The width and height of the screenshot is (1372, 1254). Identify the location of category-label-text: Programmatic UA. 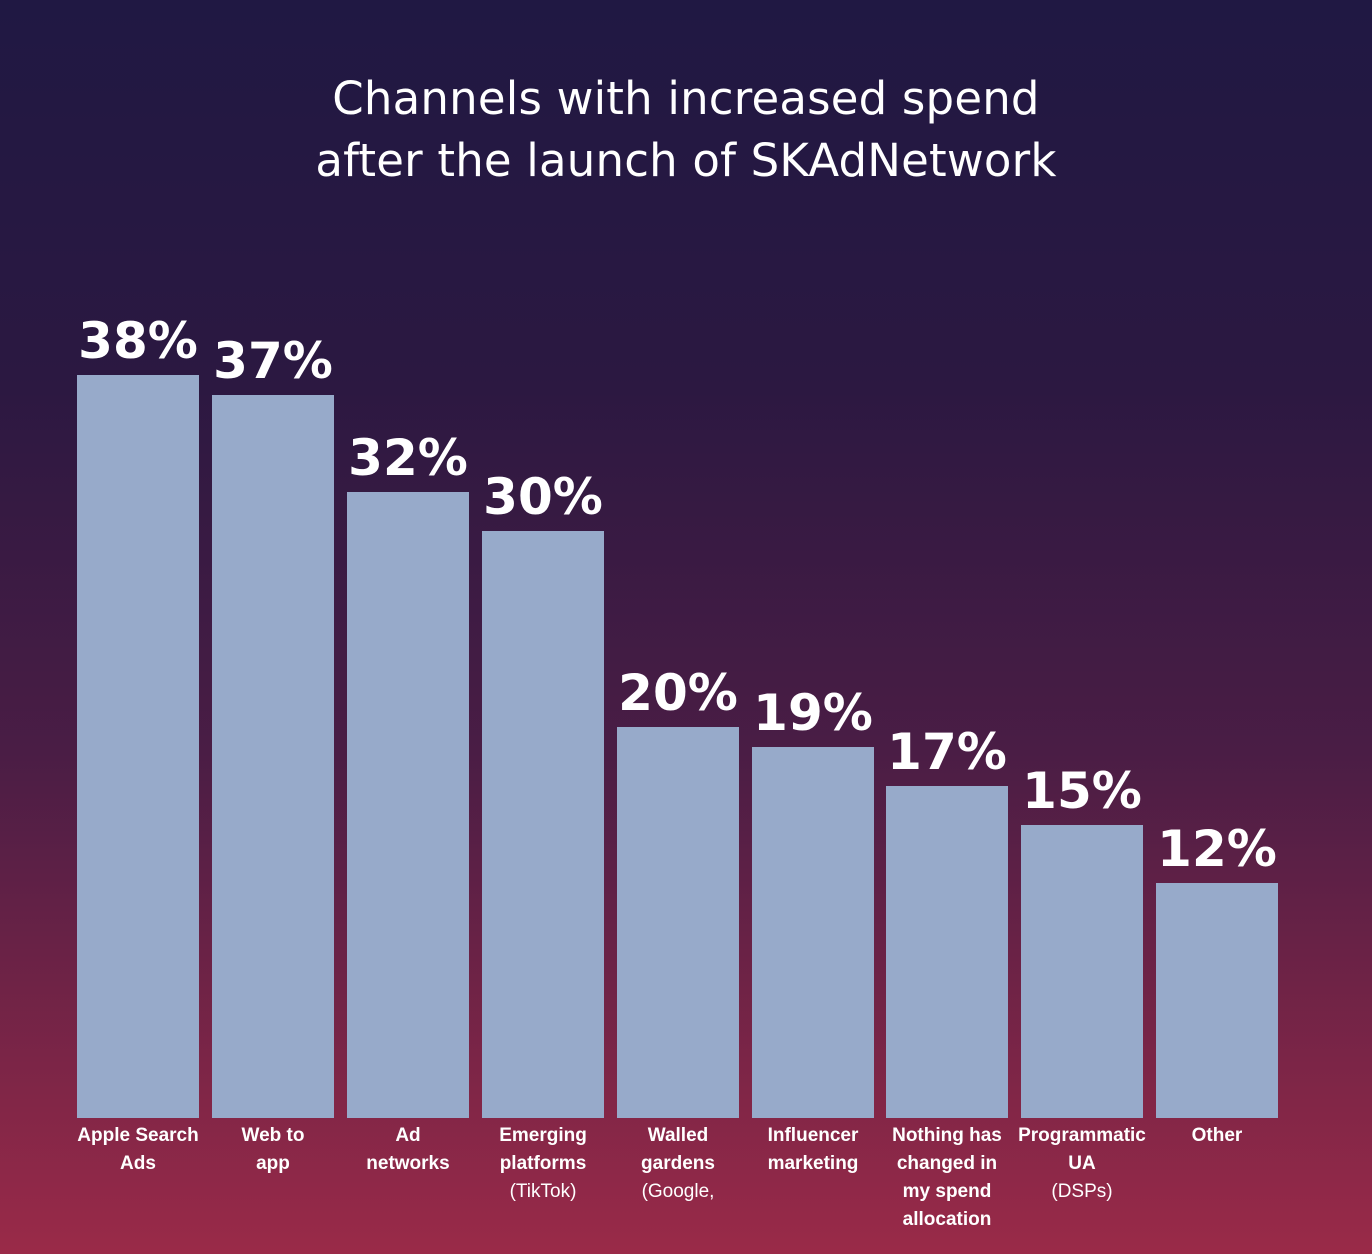
(1082, 1149).